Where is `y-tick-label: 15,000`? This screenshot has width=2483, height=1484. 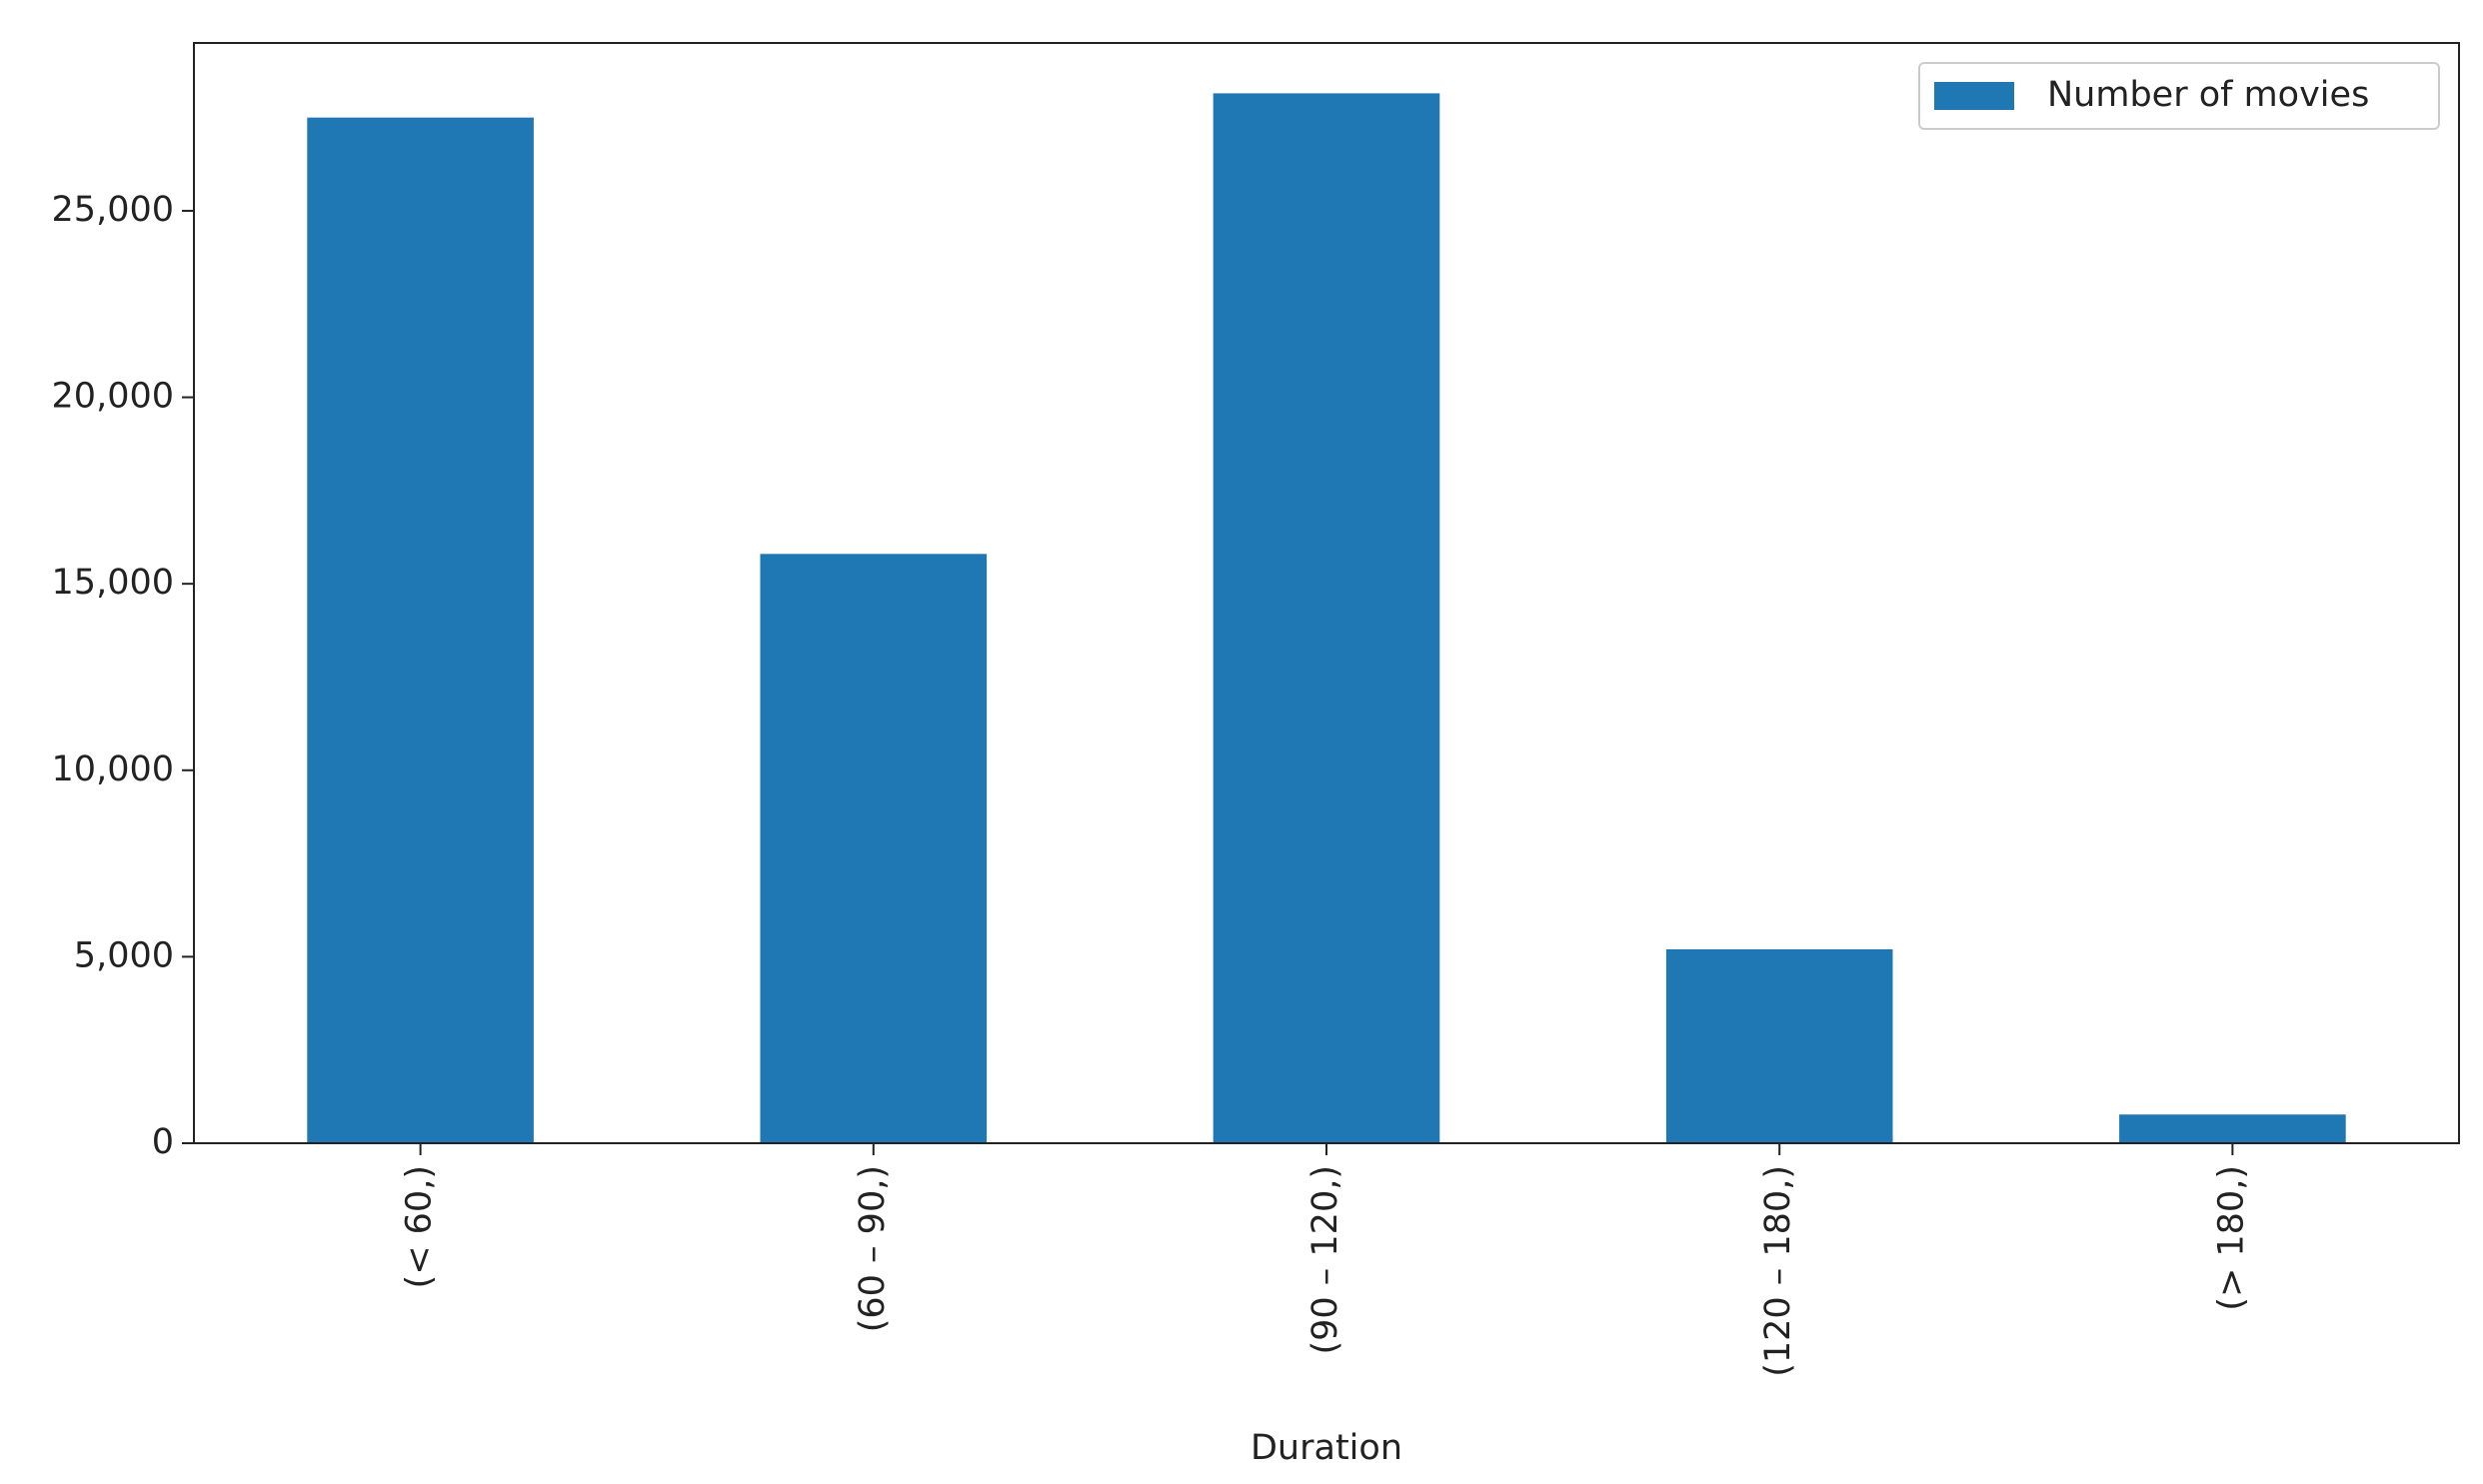 y-tick-label: 15,000 is located at coordinates (113, 583).